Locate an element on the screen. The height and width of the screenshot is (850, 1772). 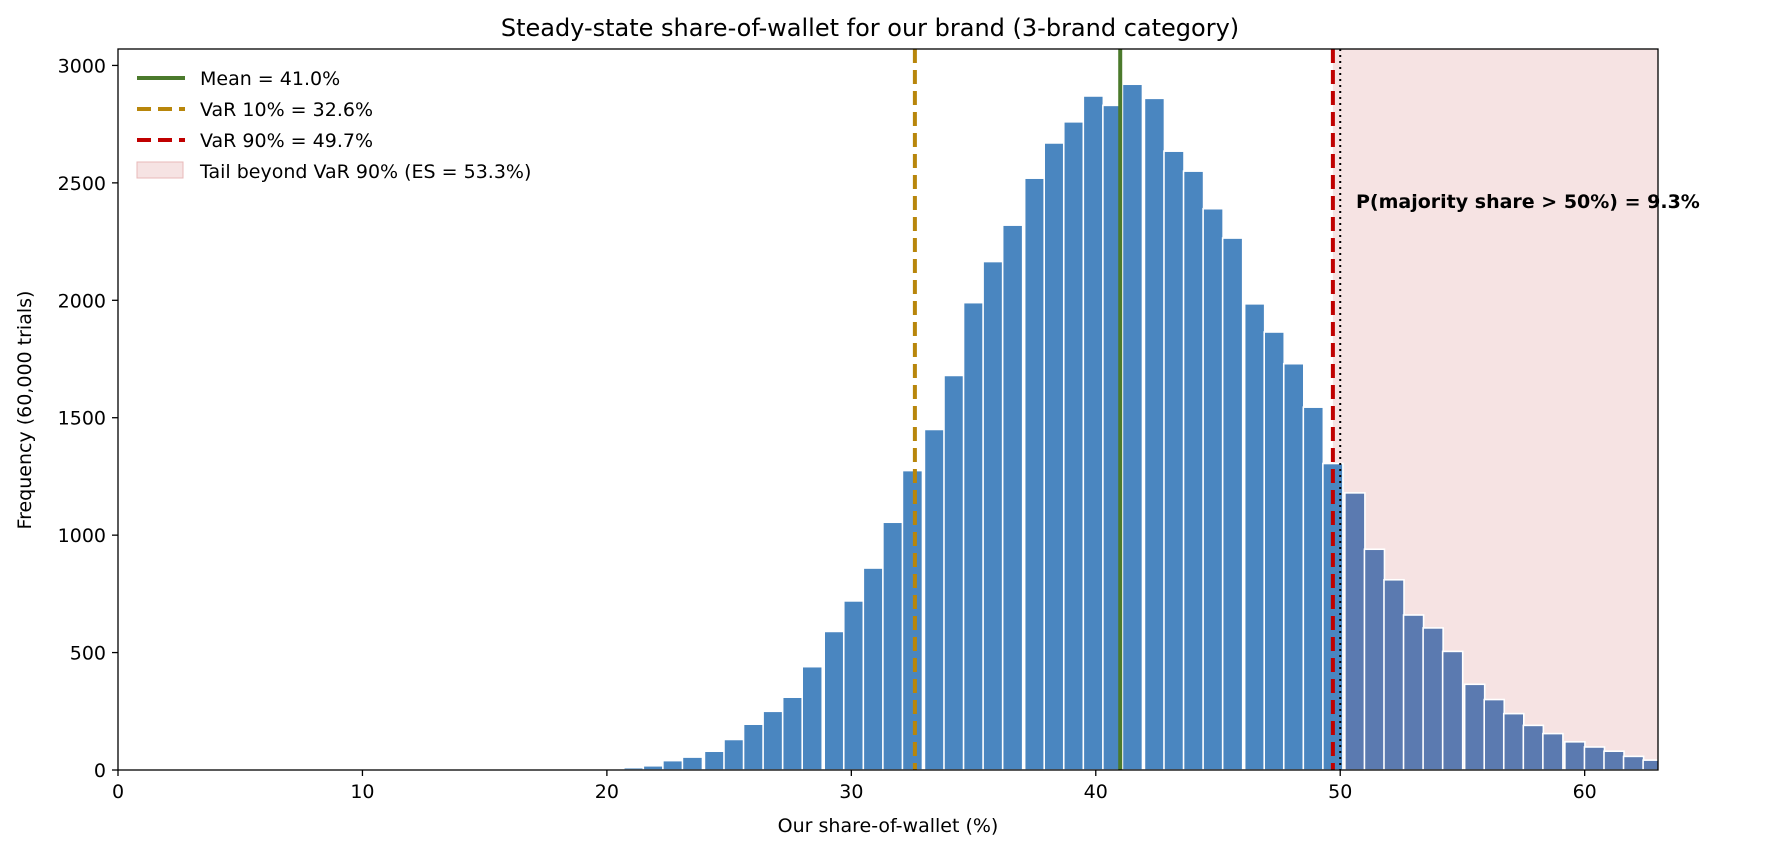
legend-var10-label: VaR 10% = 32.6% is located at coordinates (286, 110).